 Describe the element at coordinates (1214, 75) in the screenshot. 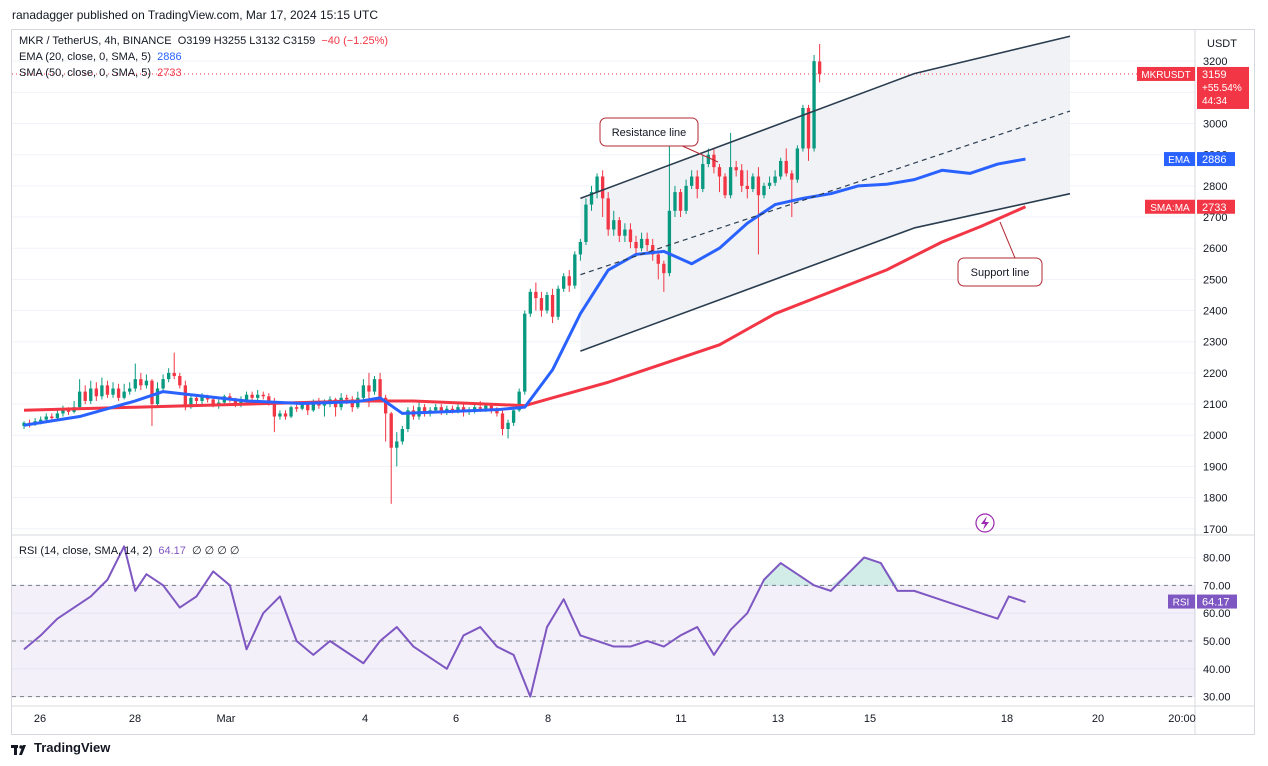

I see `price-tag-value: 3159` at that location.